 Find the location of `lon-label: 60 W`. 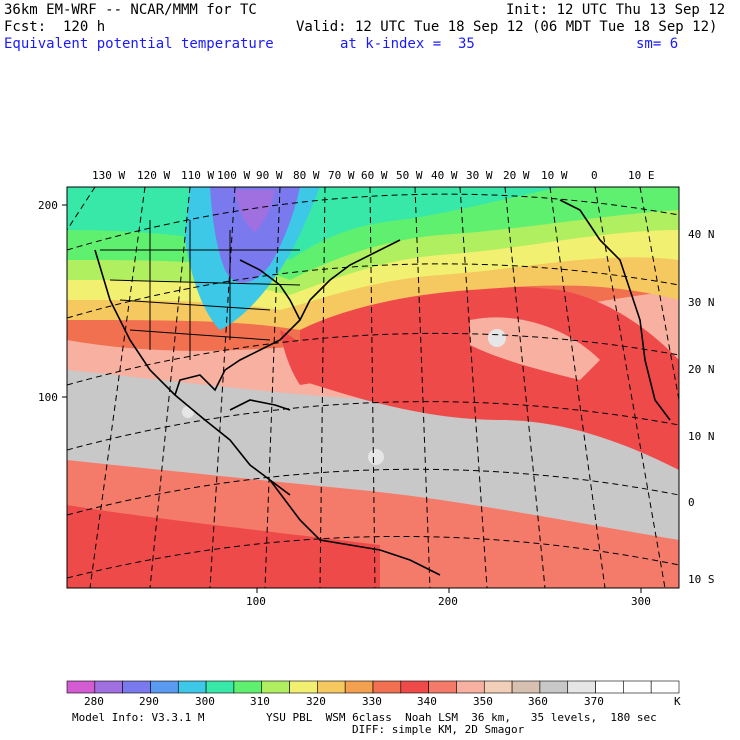

lon-label: 60 W is located at coordinates (374, 175).